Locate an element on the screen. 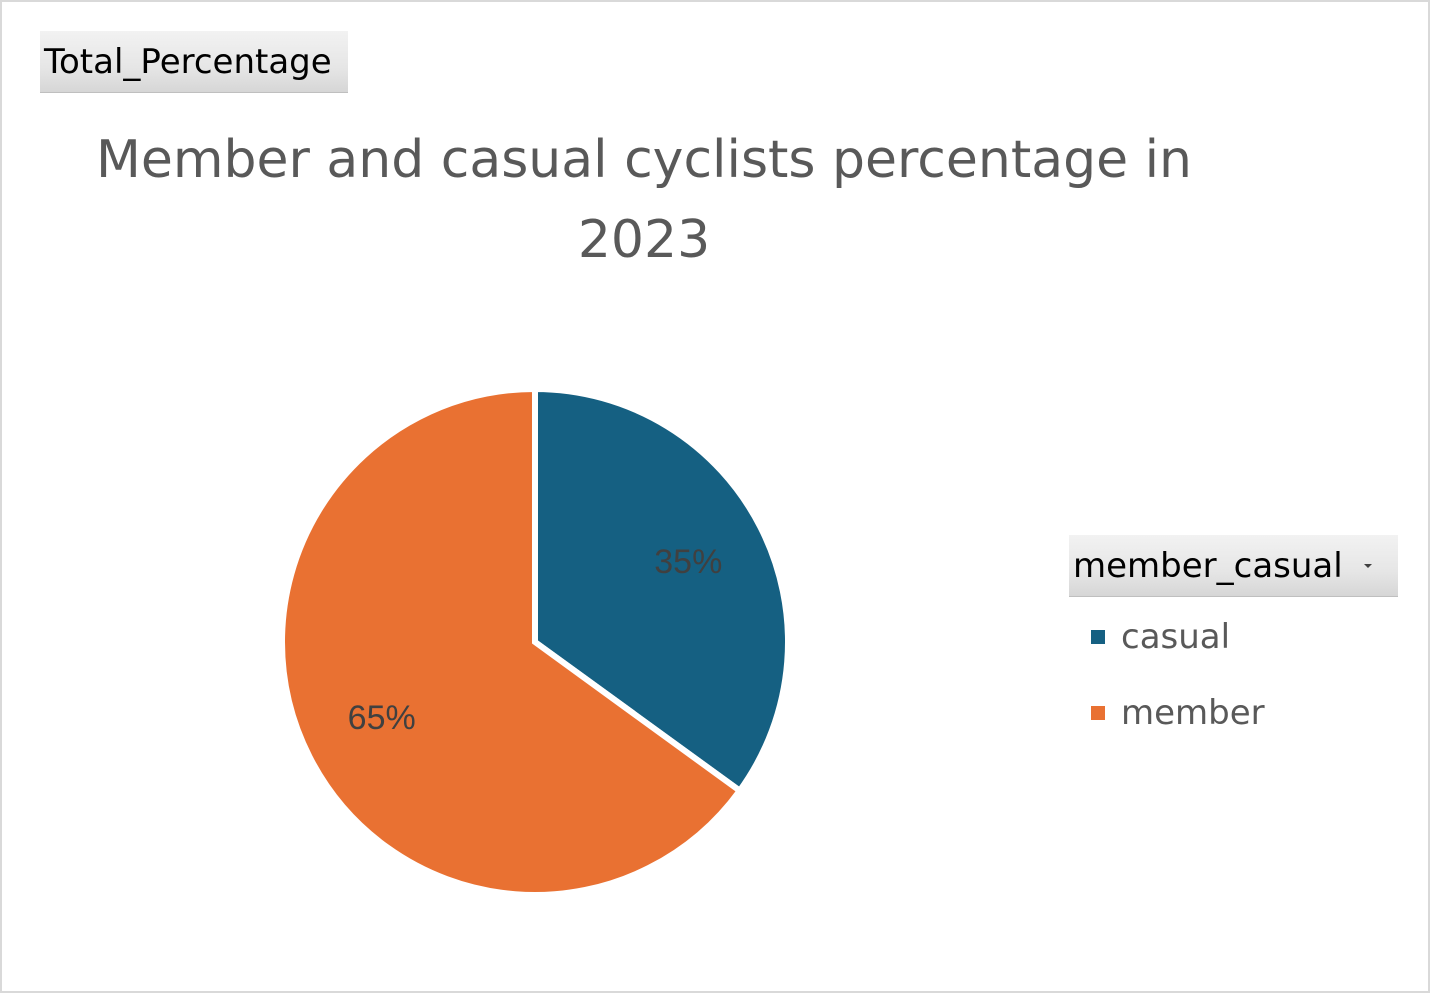 This screenshot has height=993, width=1430. values-field-button: Total_Percentage is located at coordinates (194, 62).